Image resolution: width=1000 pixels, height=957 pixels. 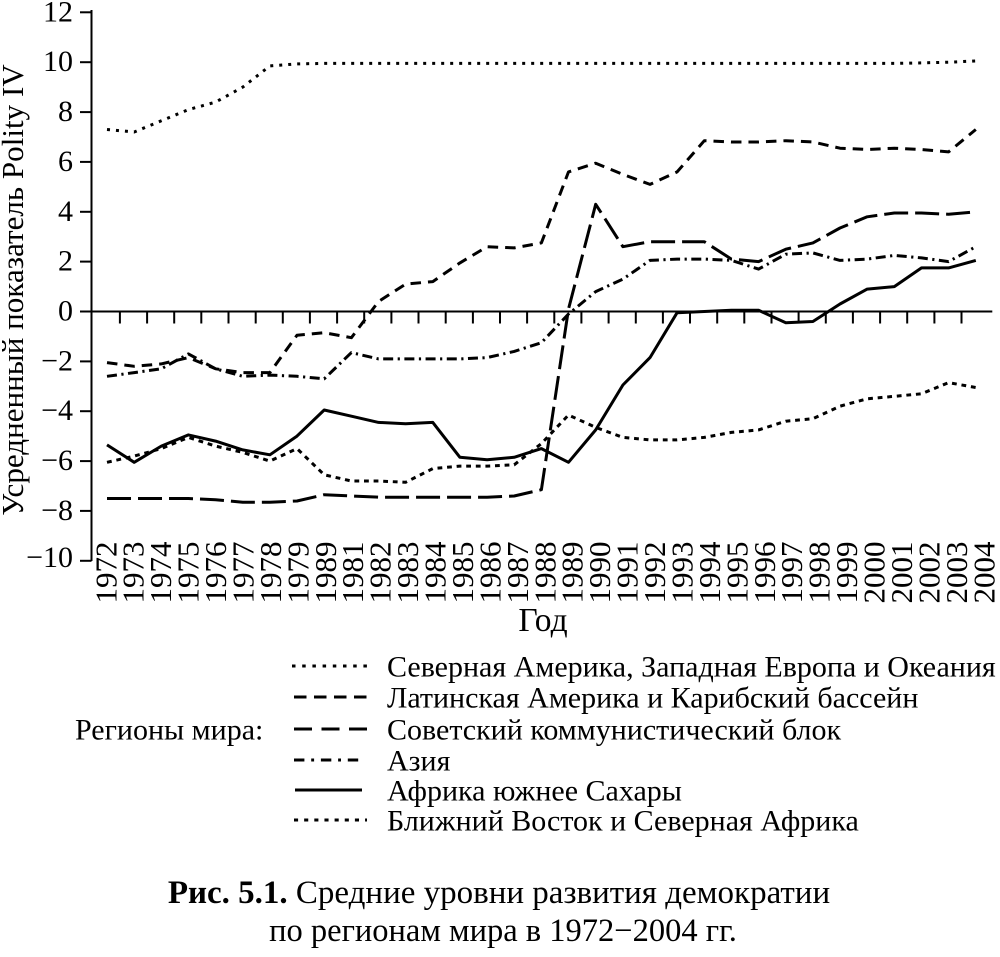 I want to click on svg-text: Африка южнее Сахары, so click(x=534, y=791).